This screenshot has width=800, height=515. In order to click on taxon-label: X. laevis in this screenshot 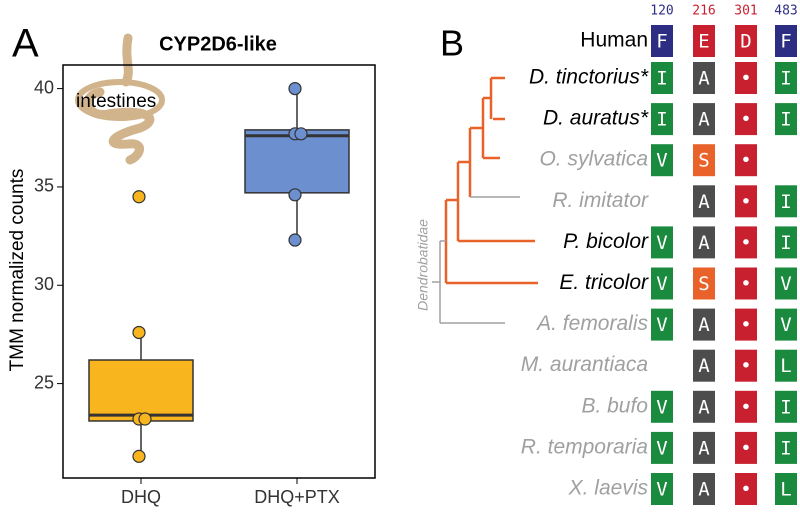, I will do `click(608, 488)`.